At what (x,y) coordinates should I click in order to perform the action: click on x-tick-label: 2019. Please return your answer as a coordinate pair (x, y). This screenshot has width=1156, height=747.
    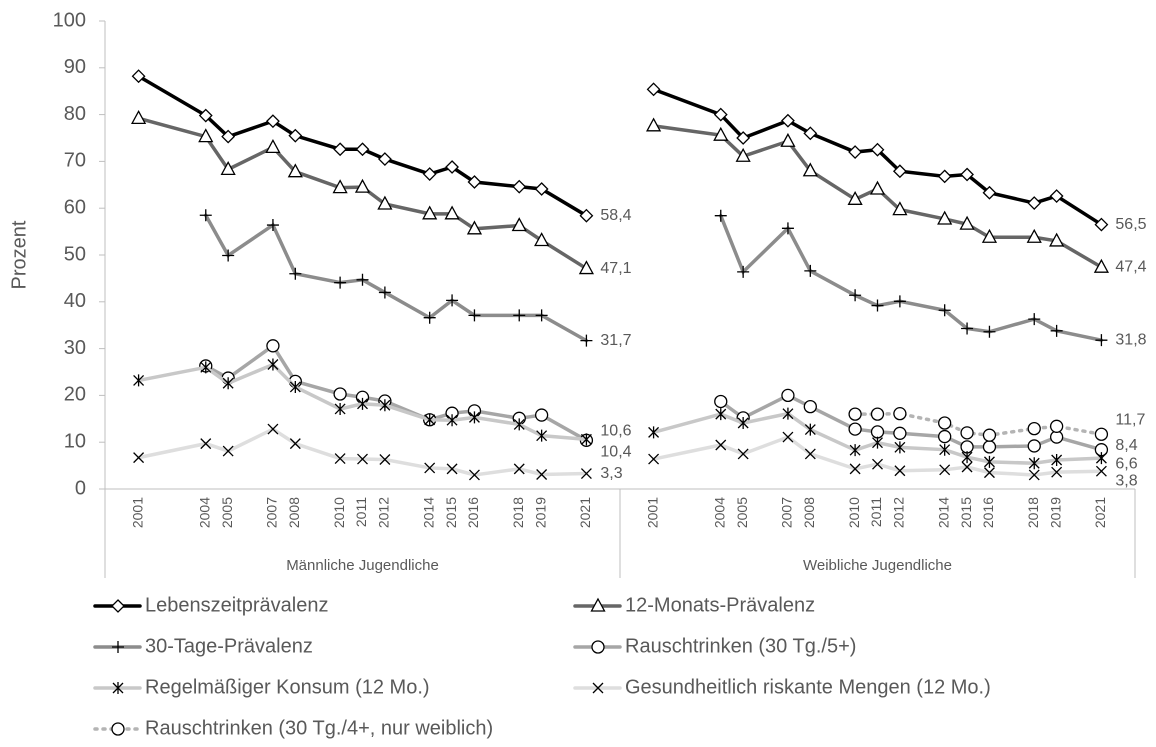
    Looking at the image, I should click on (1055, 512).